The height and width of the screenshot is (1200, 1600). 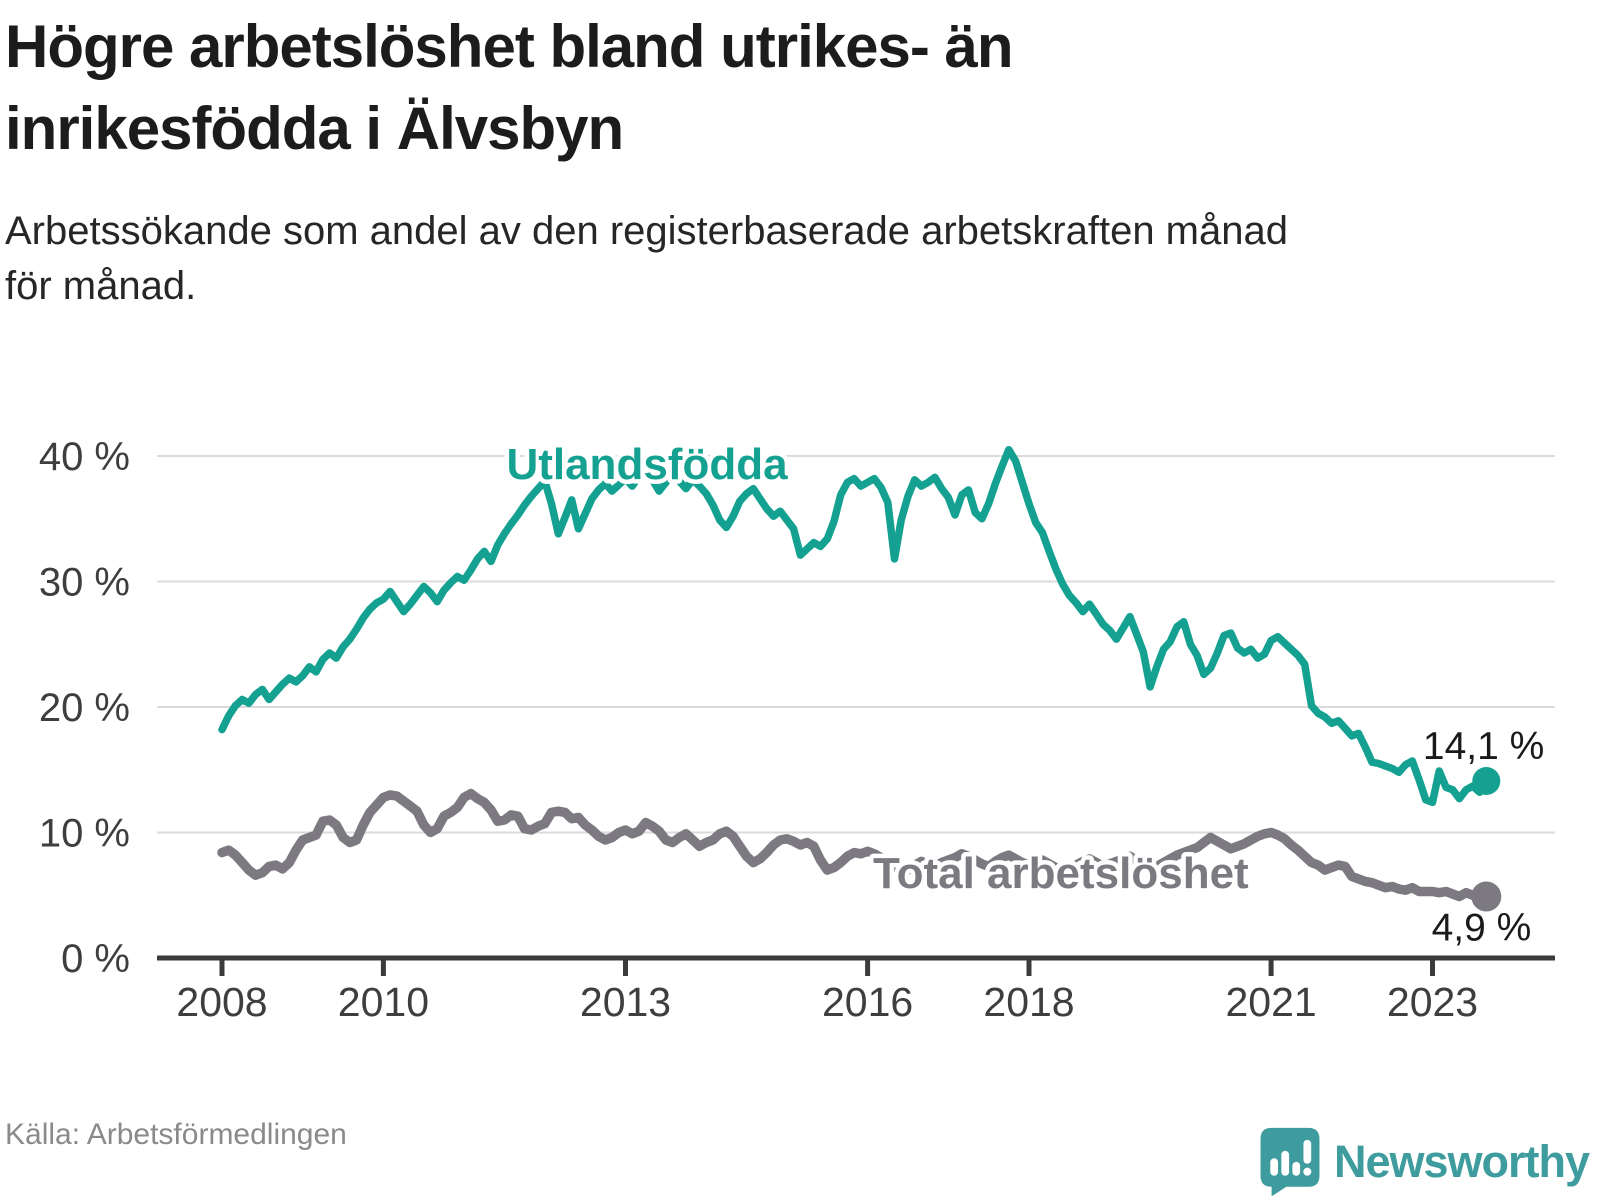 What do you see at coordinates (176, 1134) in the screenshot?
I see `source-note: Källa: Arbetsförmedlingen` at bounding box center [176, 1134].